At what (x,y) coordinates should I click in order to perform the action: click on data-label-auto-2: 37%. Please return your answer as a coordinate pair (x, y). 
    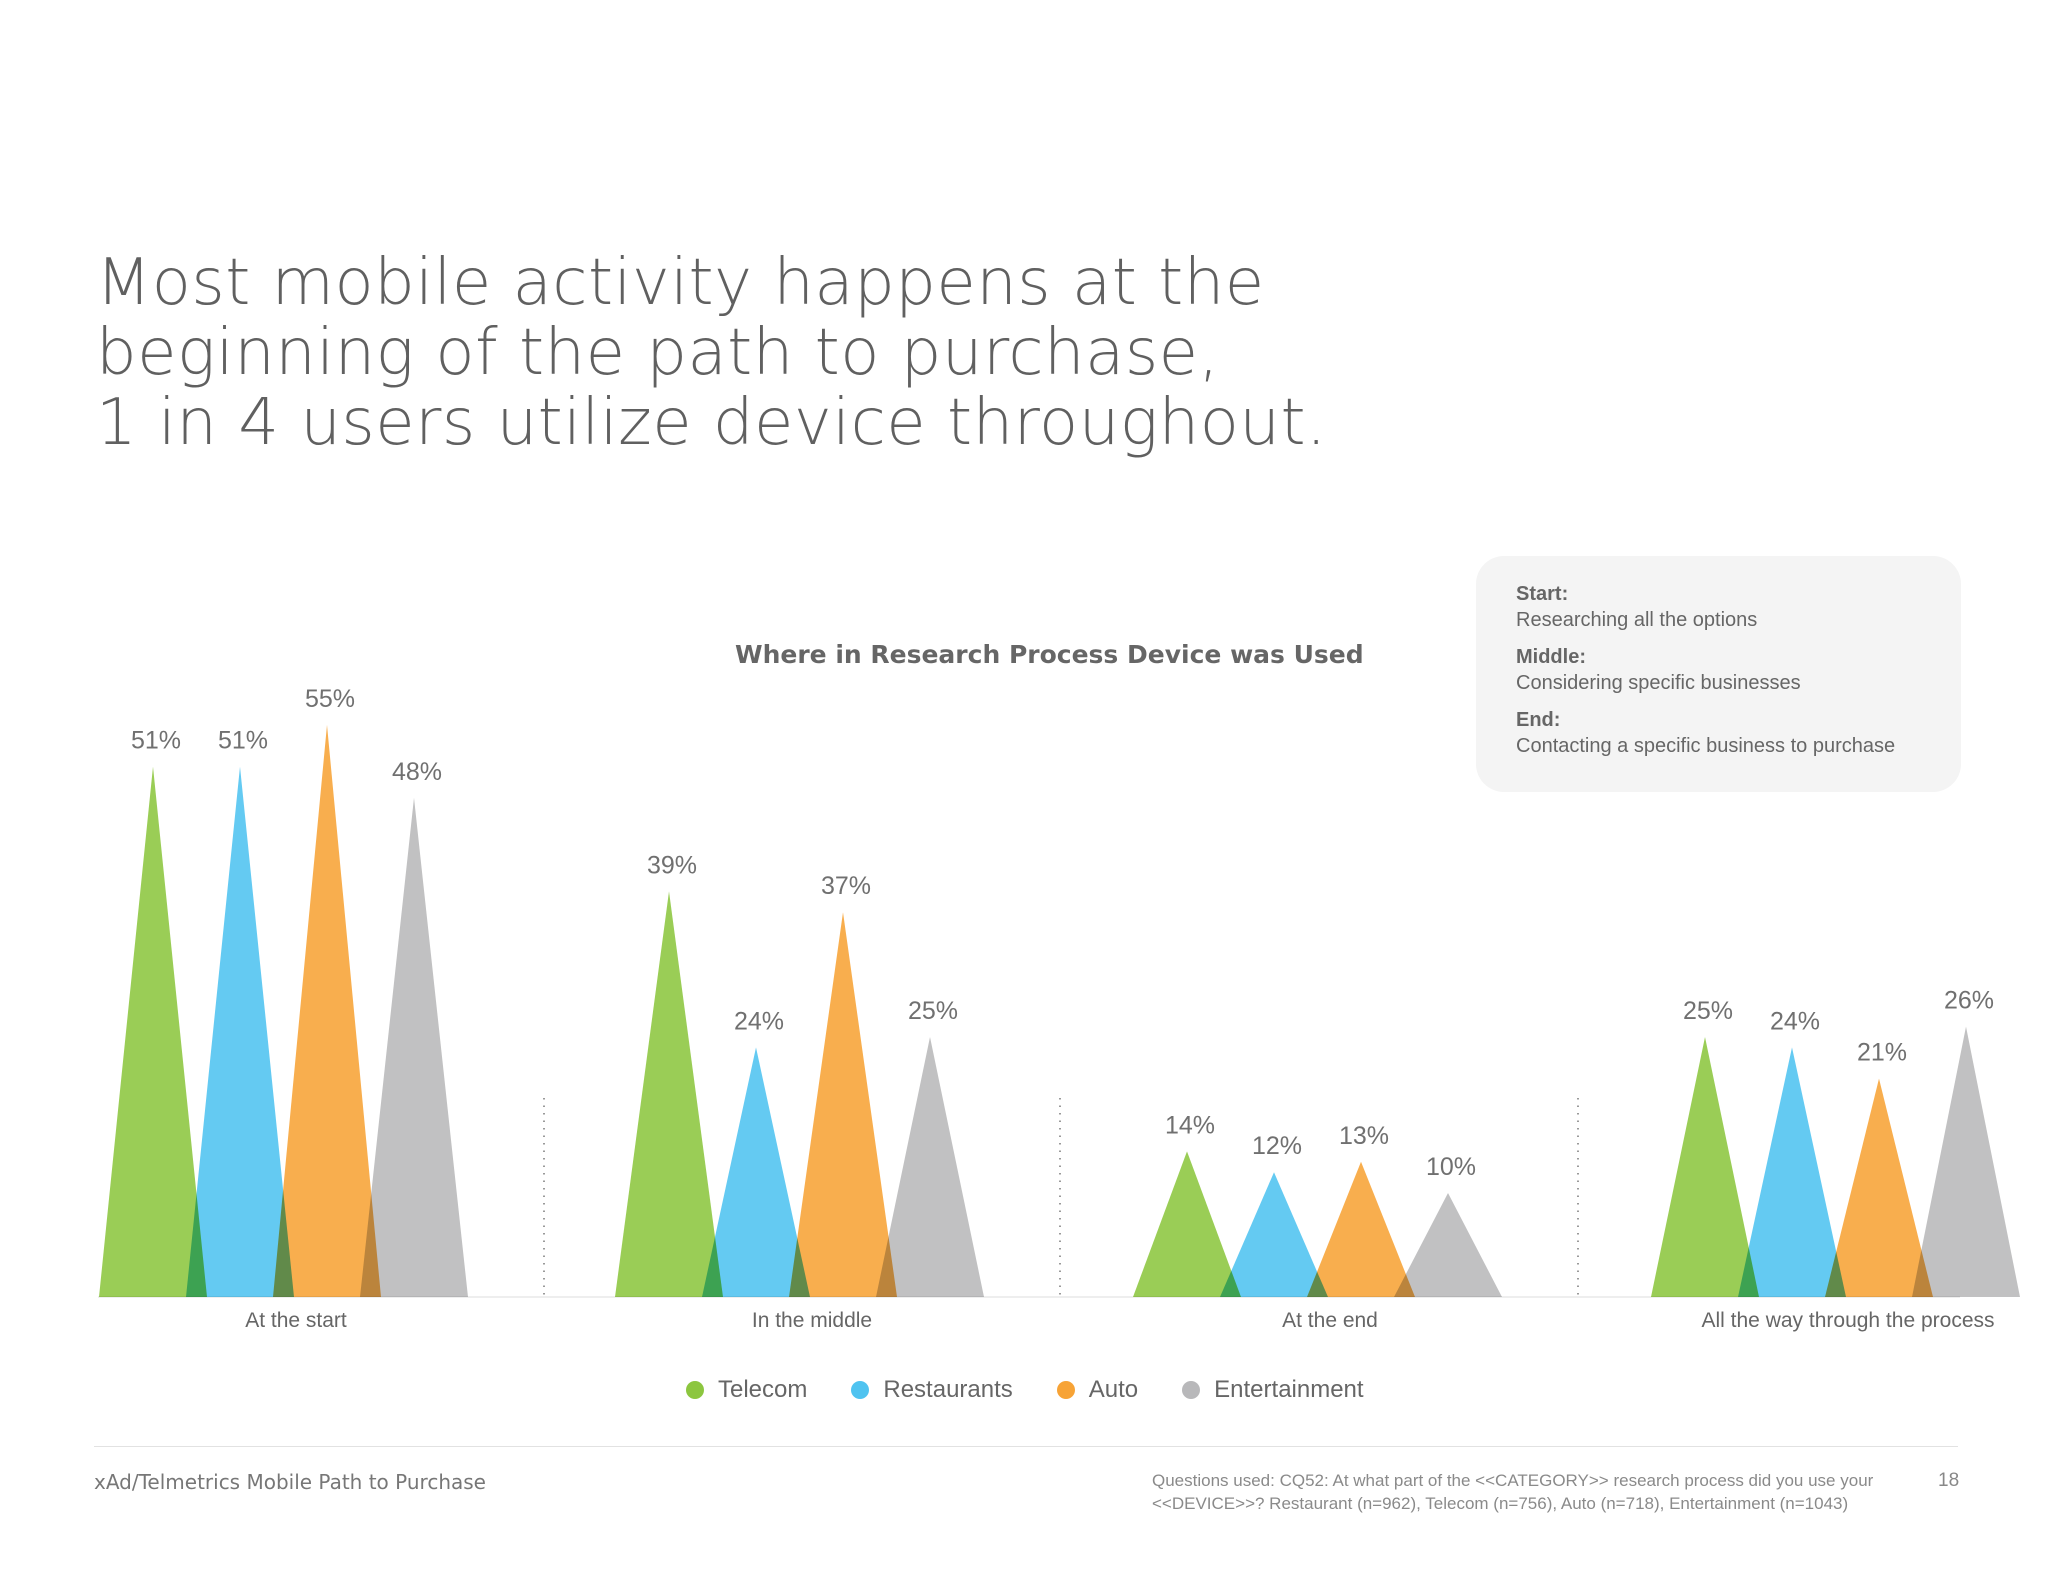
    Looking at the image, I should click on (846, 886).